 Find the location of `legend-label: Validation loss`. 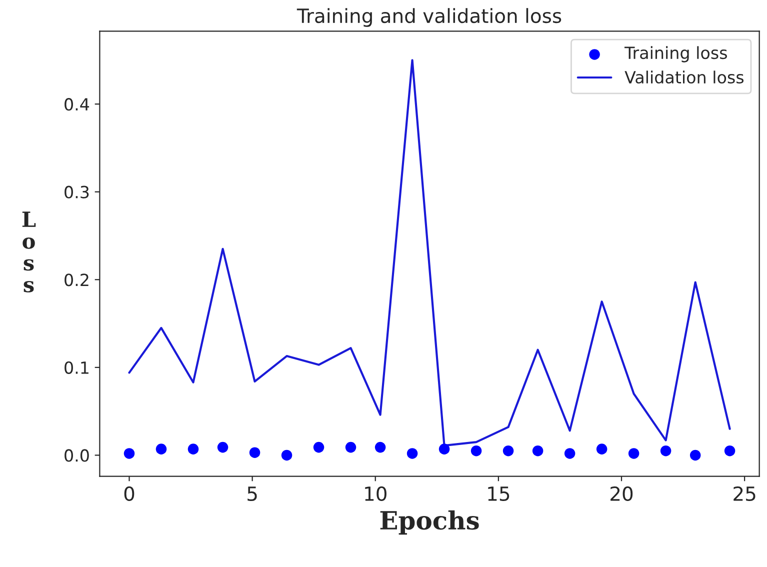

legend-label: Validation loss is located at coordinates (684, 77).